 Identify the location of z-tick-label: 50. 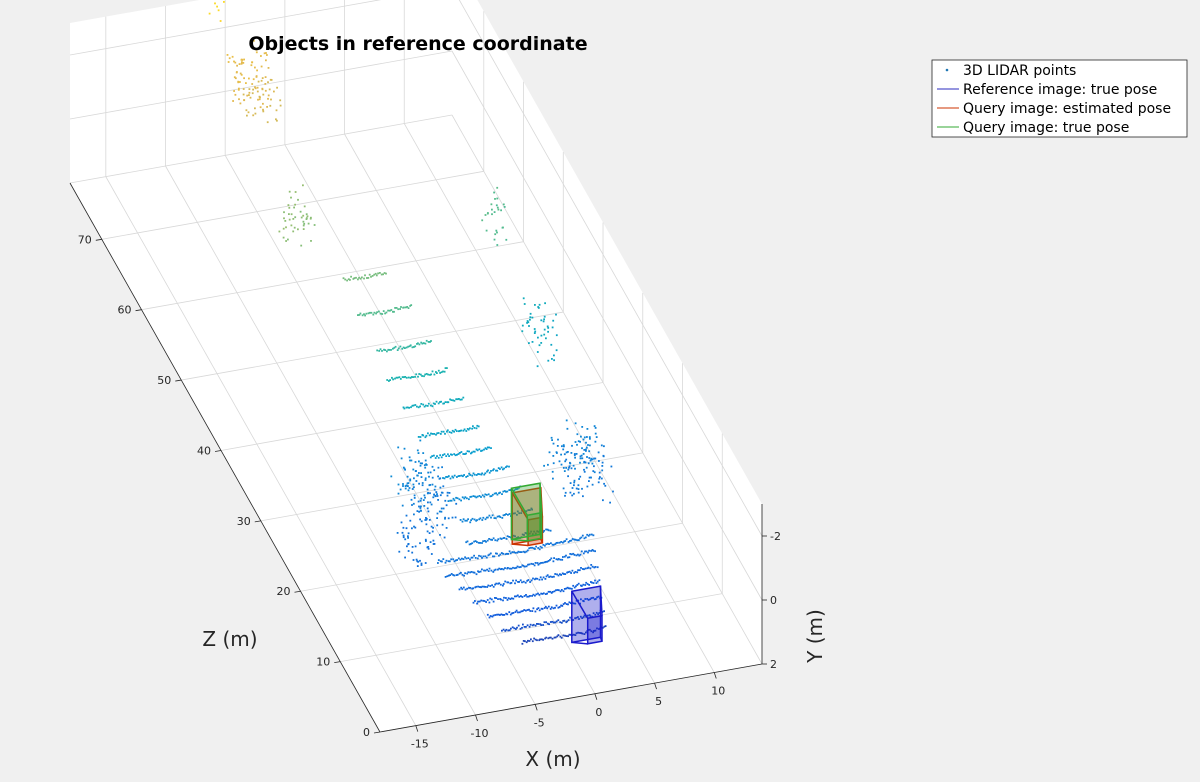
(164, 380).